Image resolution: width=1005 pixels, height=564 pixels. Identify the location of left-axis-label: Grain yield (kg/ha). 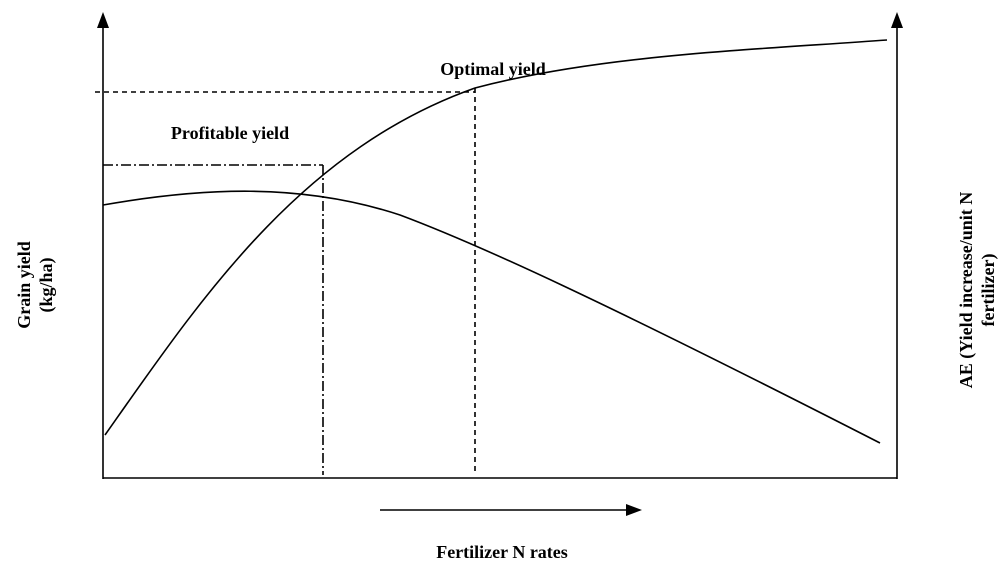
(35, 285).